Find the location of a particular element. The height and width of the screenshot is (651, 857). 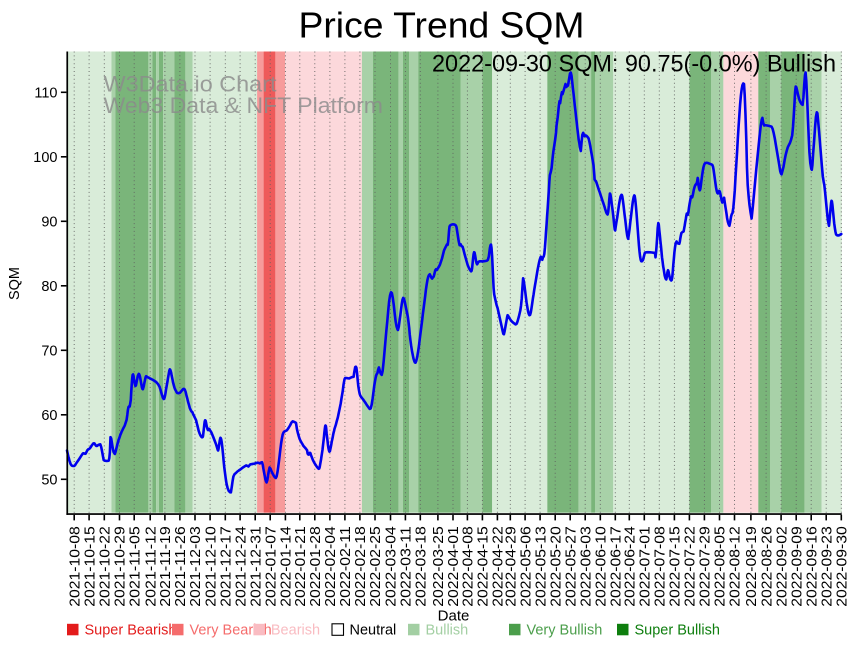

svg-text: 2021-11-12 is located at coordinates (151, 566).